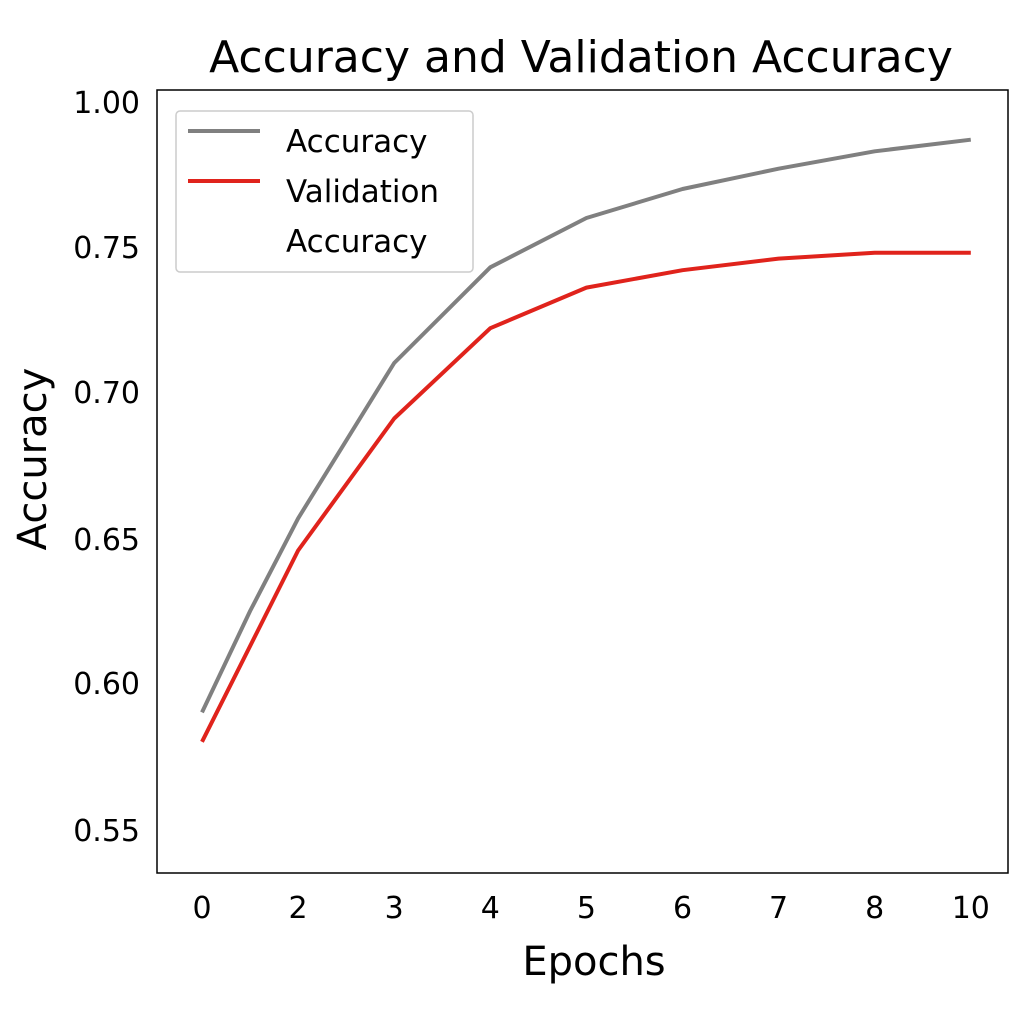  Describe the element at coordinates (106, 467) in the screenshot. I see `y-tick-labels: 0.55 0.60 0.65 0.70 0.75 1.00` at that location.